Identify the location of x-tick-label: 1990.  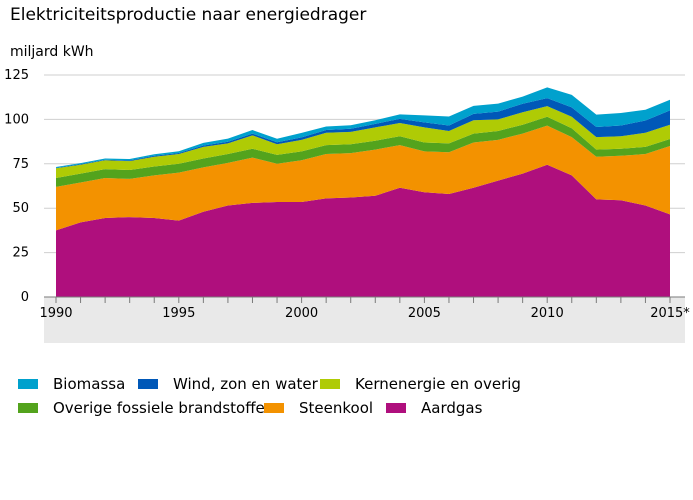
(55, 313).